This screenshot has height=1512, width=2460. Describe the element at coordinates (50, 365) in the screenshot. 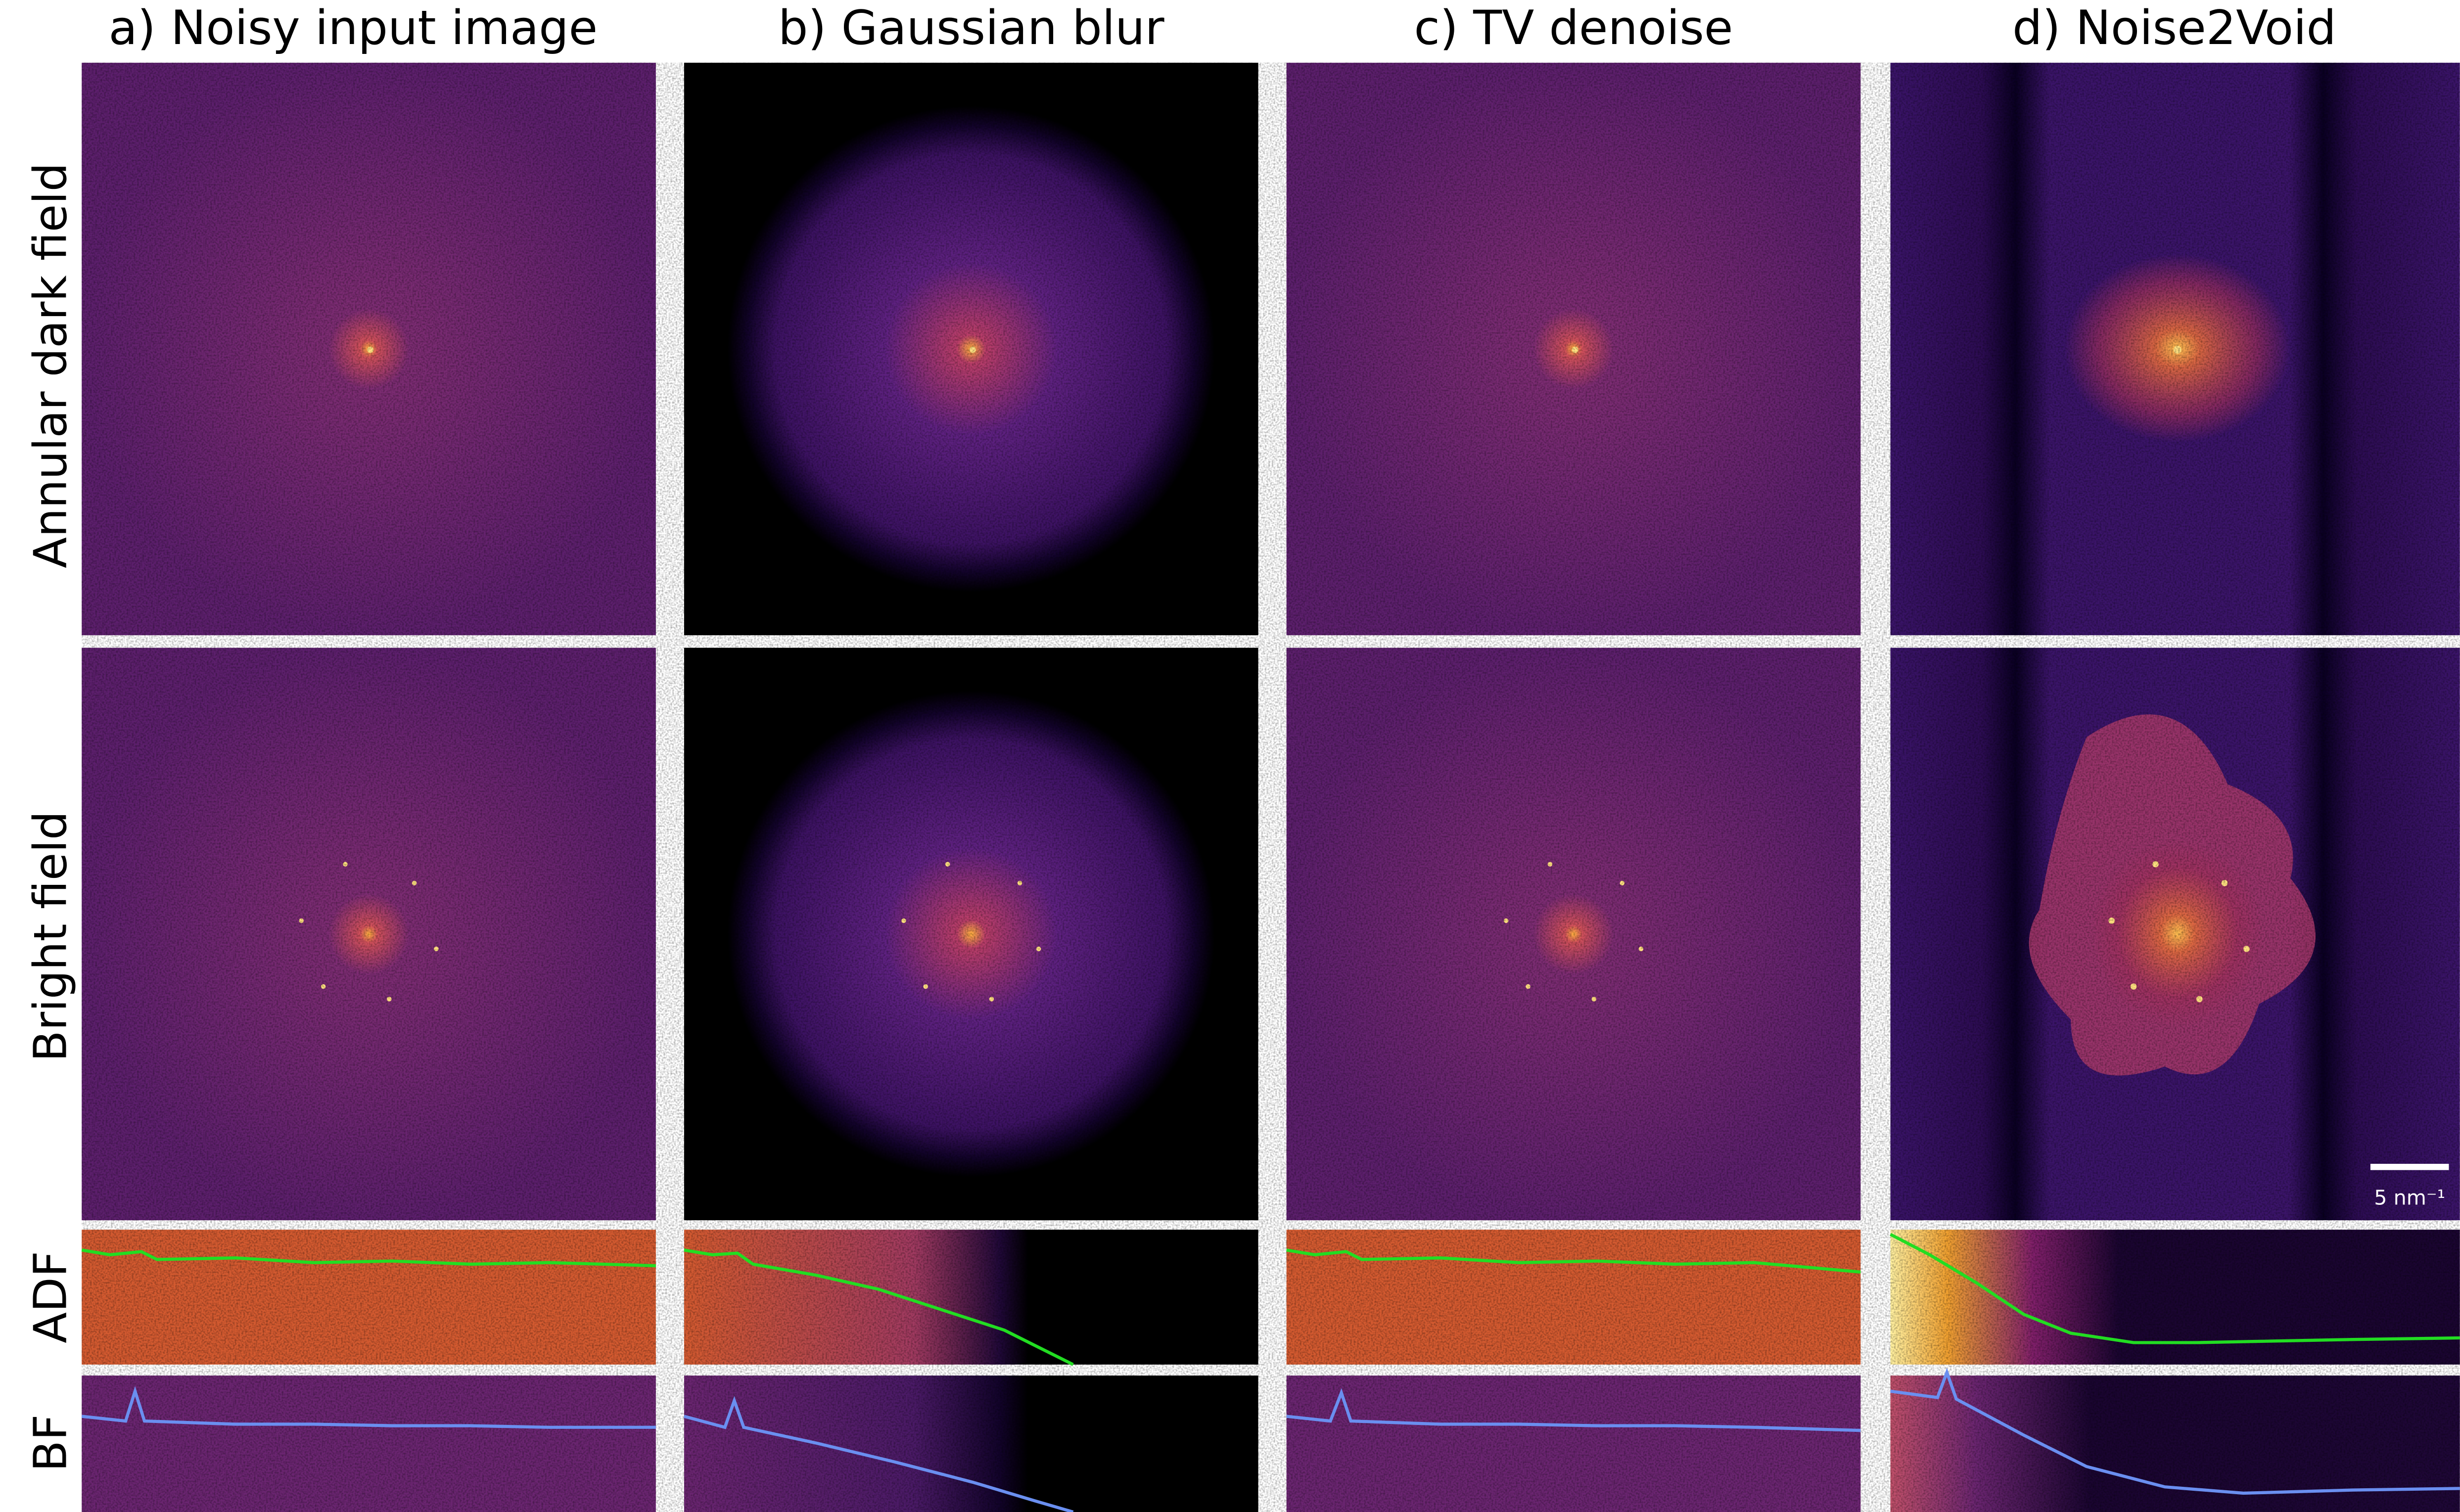

I see `row-label: Annular dark field` at that location.